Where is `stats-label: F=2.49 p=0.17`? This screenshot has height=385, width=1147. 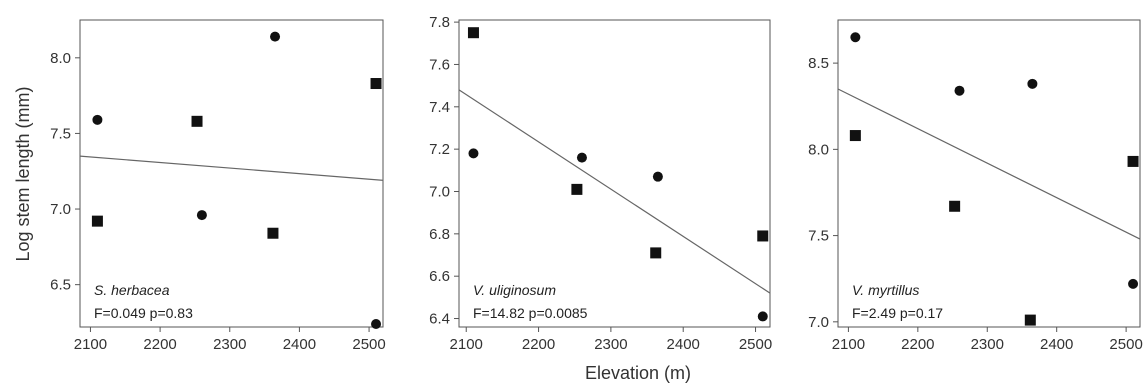 stats-label: F=2.49 p=0.17 is located at coordinates (897, 313).